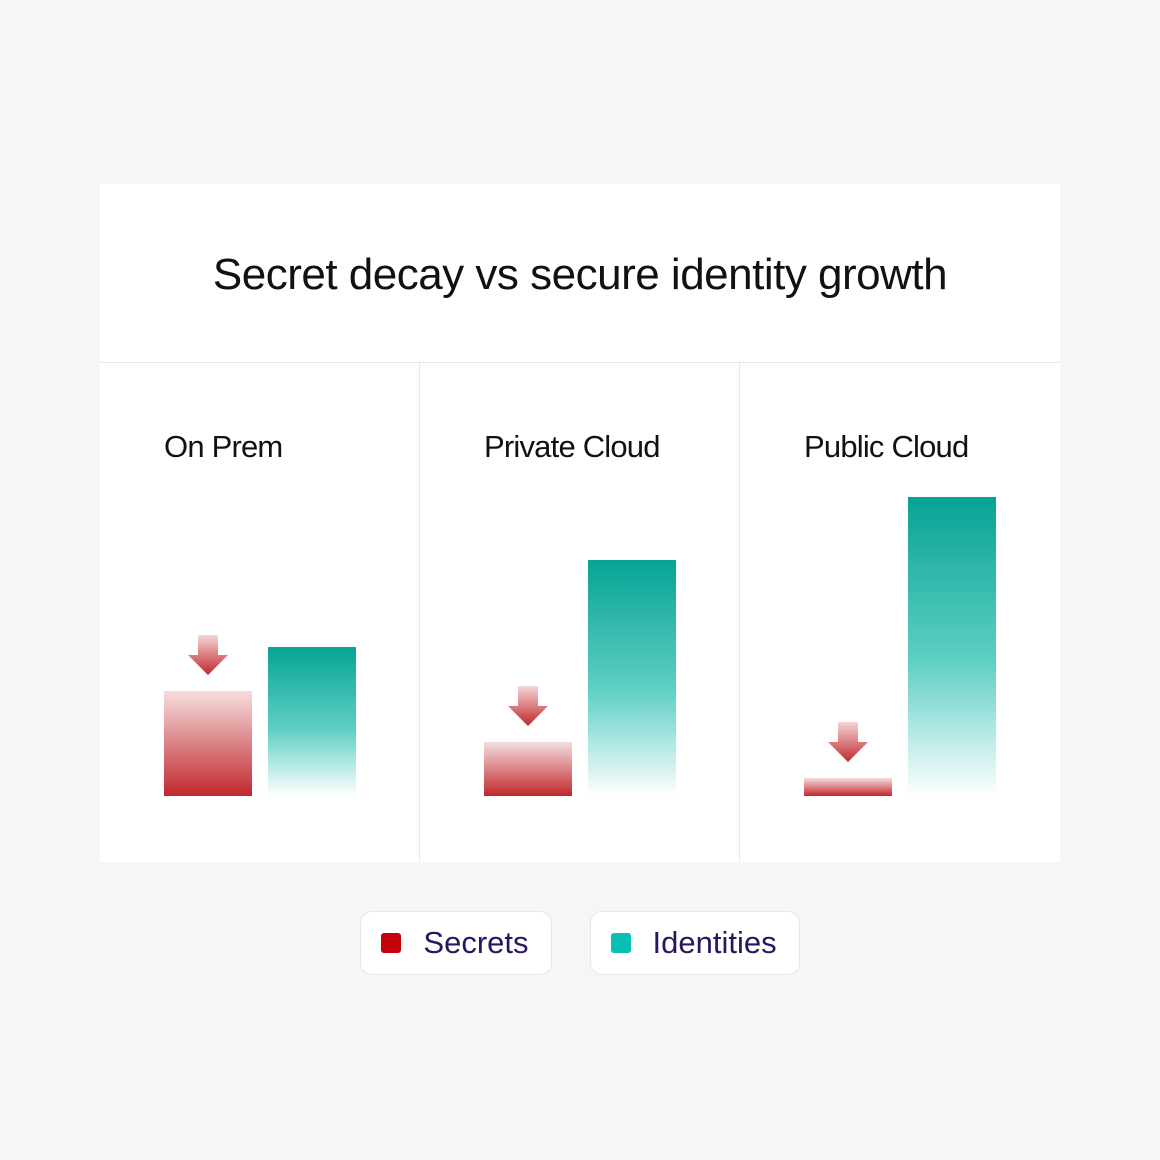 The image size is (1160, 1160). What do you see at coordinates (580, 943) in the screenshot?
I see `legend: Secrets Identities` at bounding box center [580, 943].